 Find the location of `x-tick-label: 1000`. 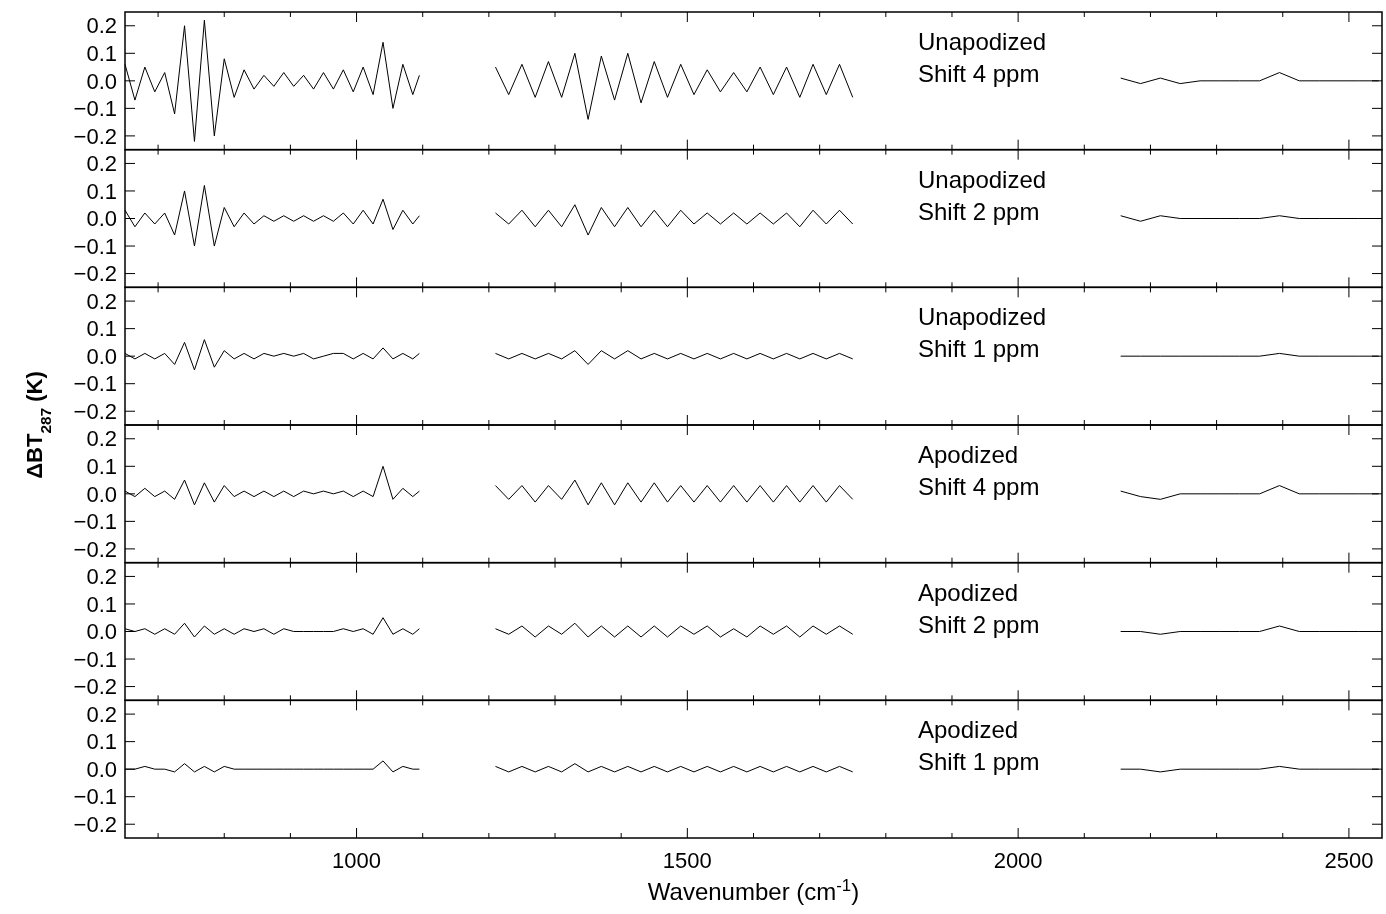

x-tick-label: 1000 is located at coordinates (357, 860).